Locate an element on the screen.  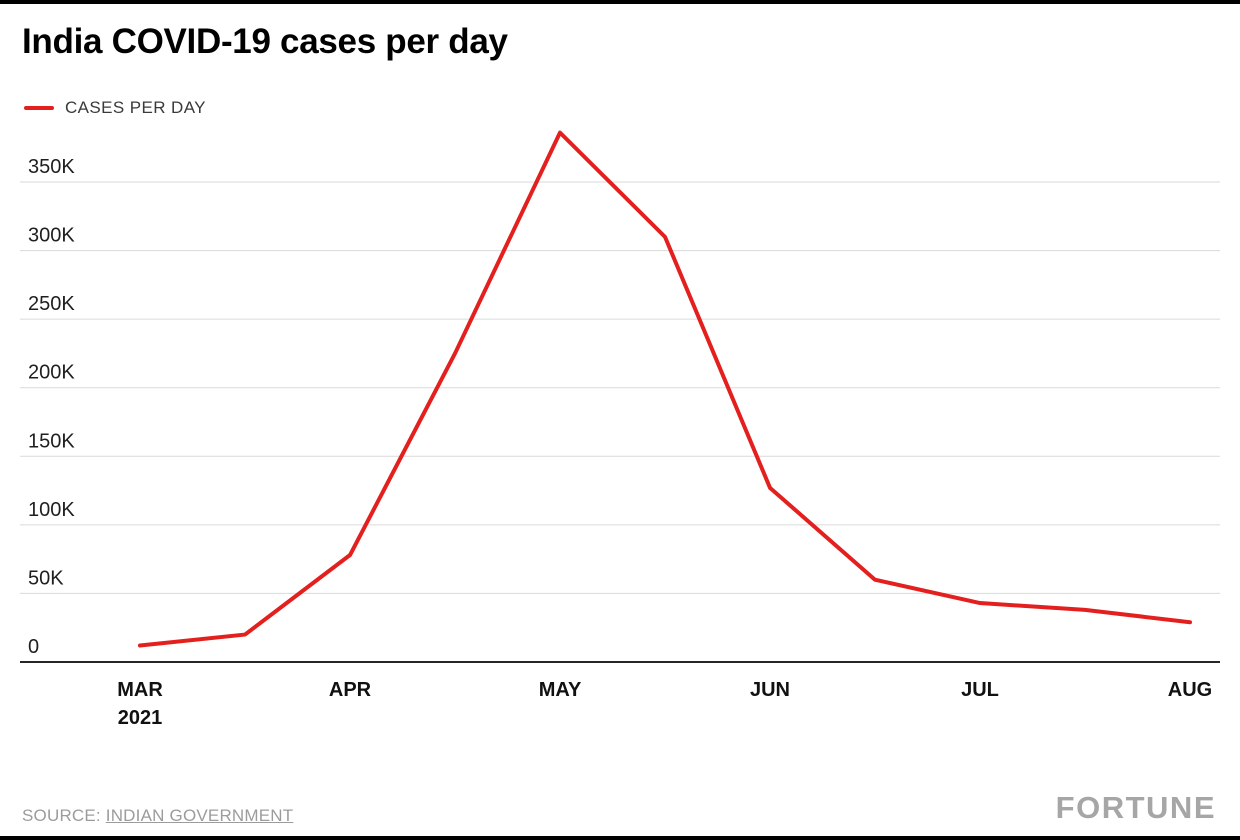
chart-title: India COVID-19 cases per day is located at coordinates (265, 41).